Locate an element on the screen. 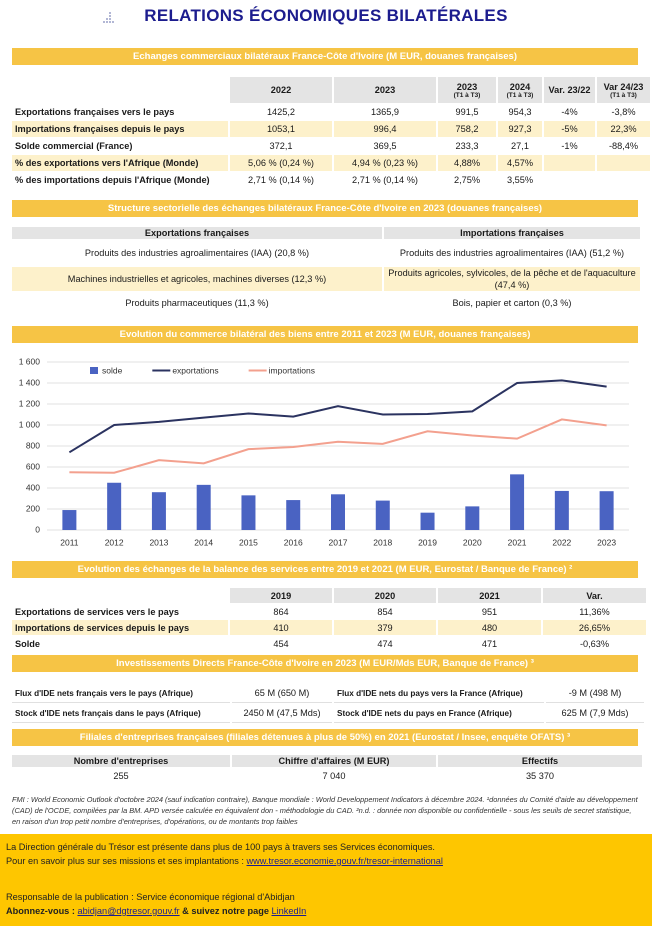 Image resolution: width=652 pixels, height=926 pixels. x-tick-label: 2023 is located at coordinates (606, 542).